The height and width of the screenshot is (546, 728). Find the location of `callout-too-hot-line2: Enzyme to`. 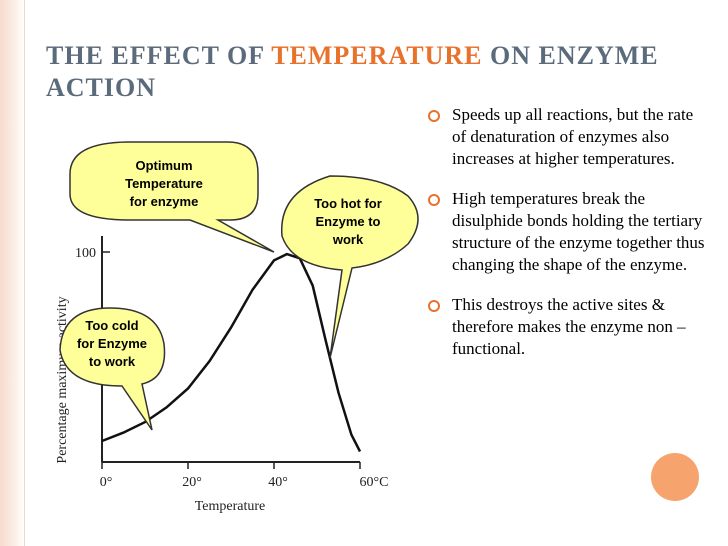

callout-too-hot-line2: Enzyme to is located at coordinates (347, 221).